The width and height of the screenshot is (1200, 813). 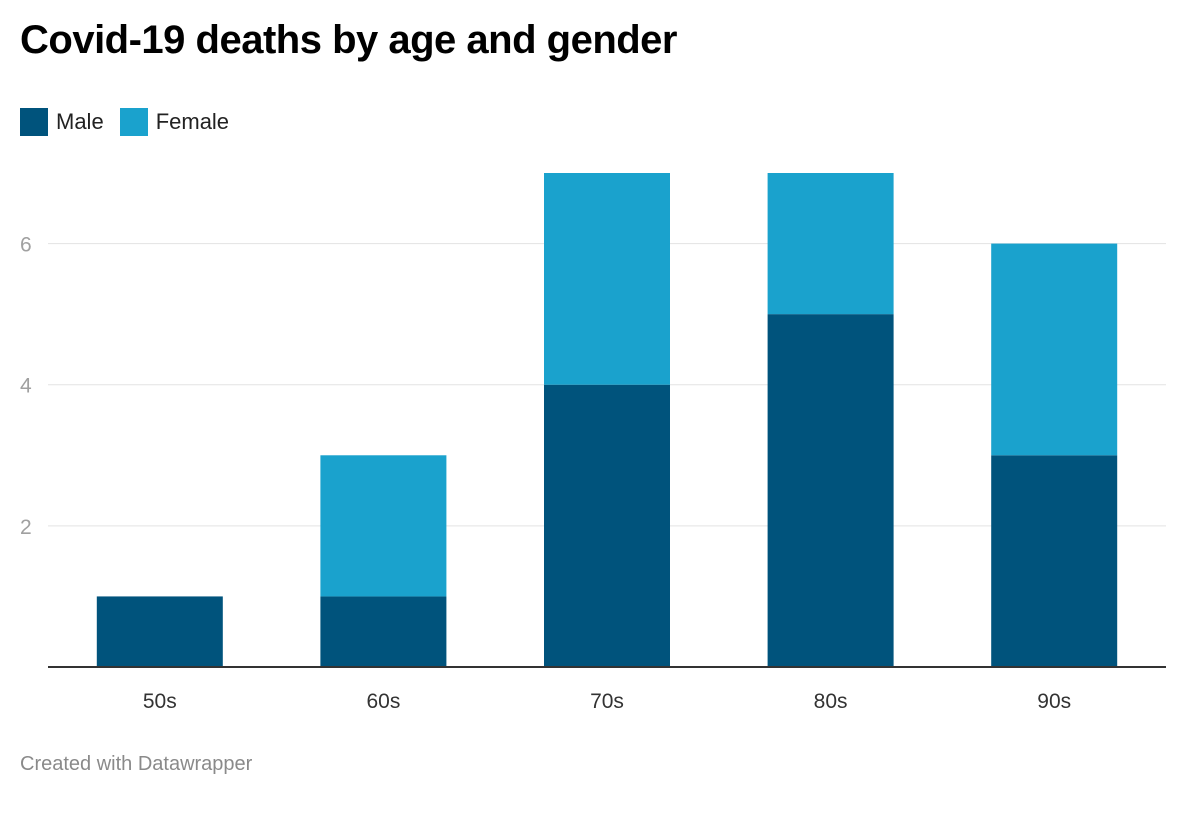 What do you see at coordinates (383, 526) in the screenshot?
I see `bar-female-60s` at bounding box center [383, 526].